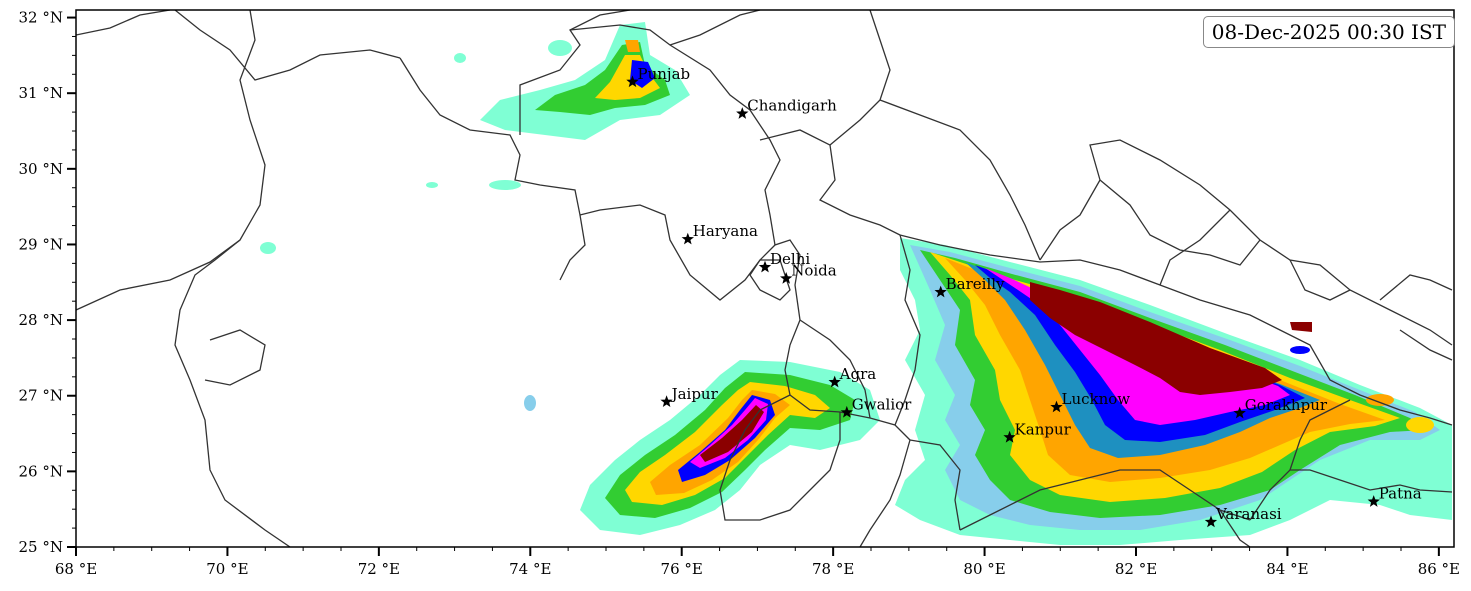 Image resolution: width=1471 pixels, height=591 pixels. What do you see at coordinates (41, 93) in the screenshot?
I see `y-tick-label: 31 °N` at bounding box center [41, 93].